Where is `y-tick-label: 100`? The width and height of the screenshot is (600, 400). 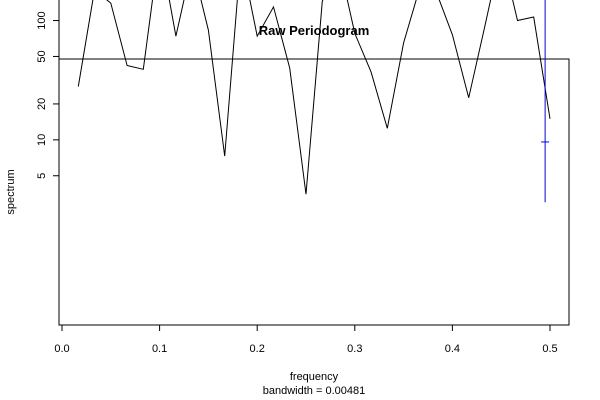 y-tick-label: 100 is located at coordinates (42, 20).